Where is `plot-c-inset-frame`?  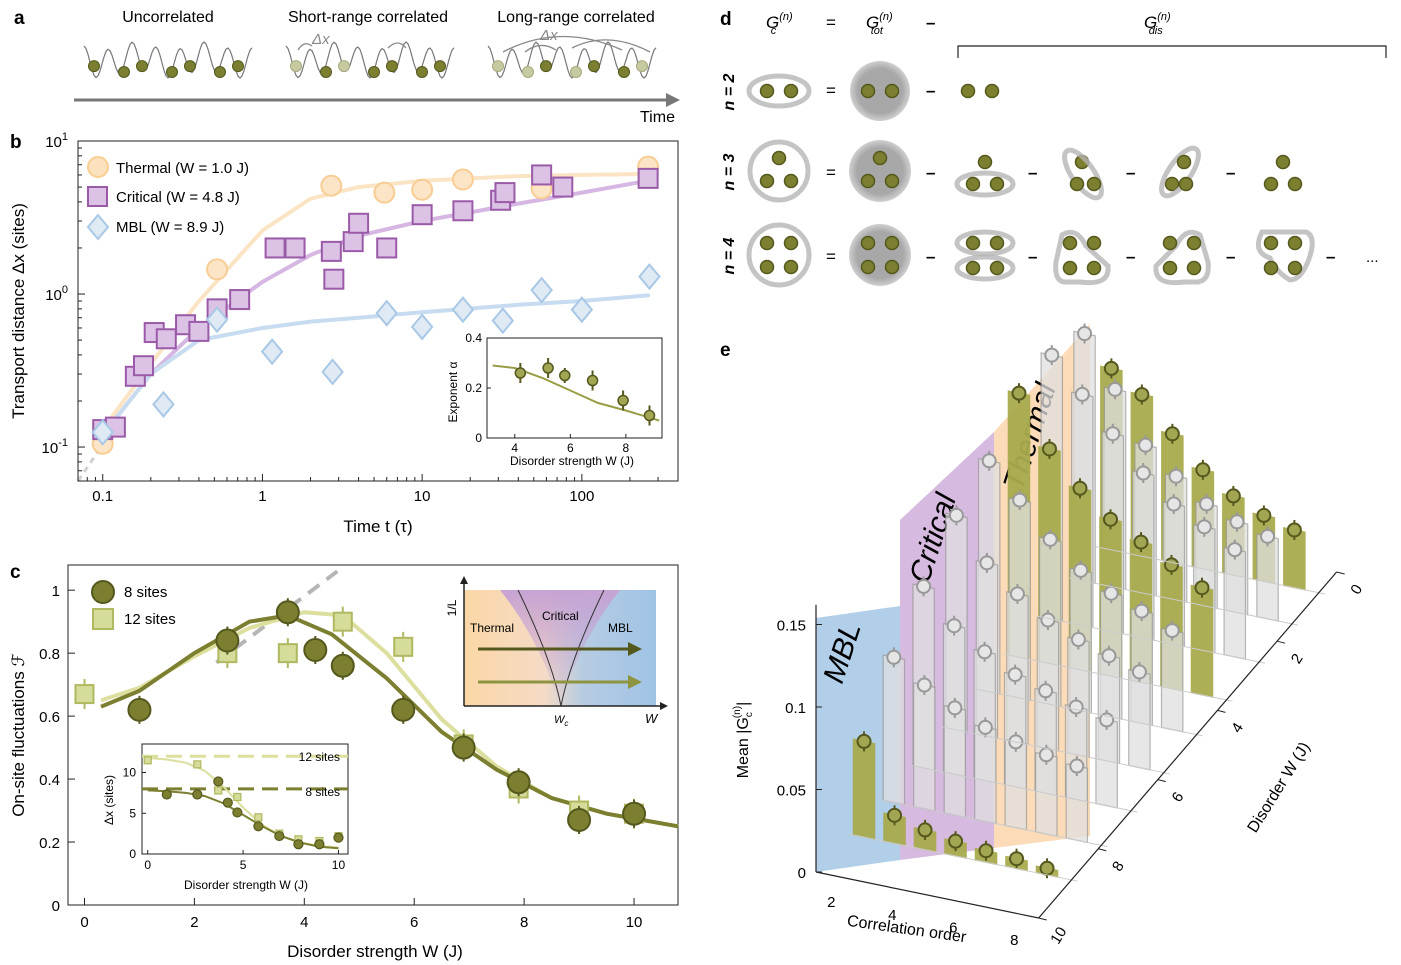
plot-c-inset-frame is located at coordinates (245, 799).